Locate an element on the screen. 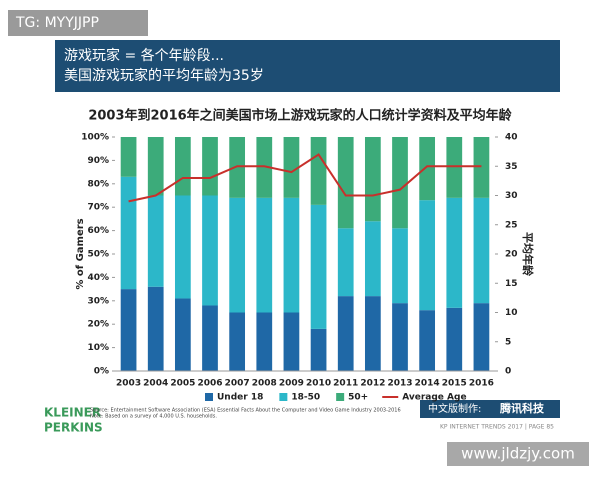 This screenshot has width=600, height=480. x-tick-label: 2013 is located at coordinates (399, 384).